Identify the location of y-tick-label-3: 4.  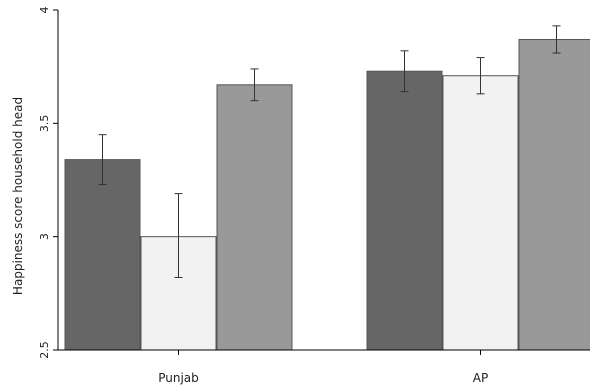
(44, 10).